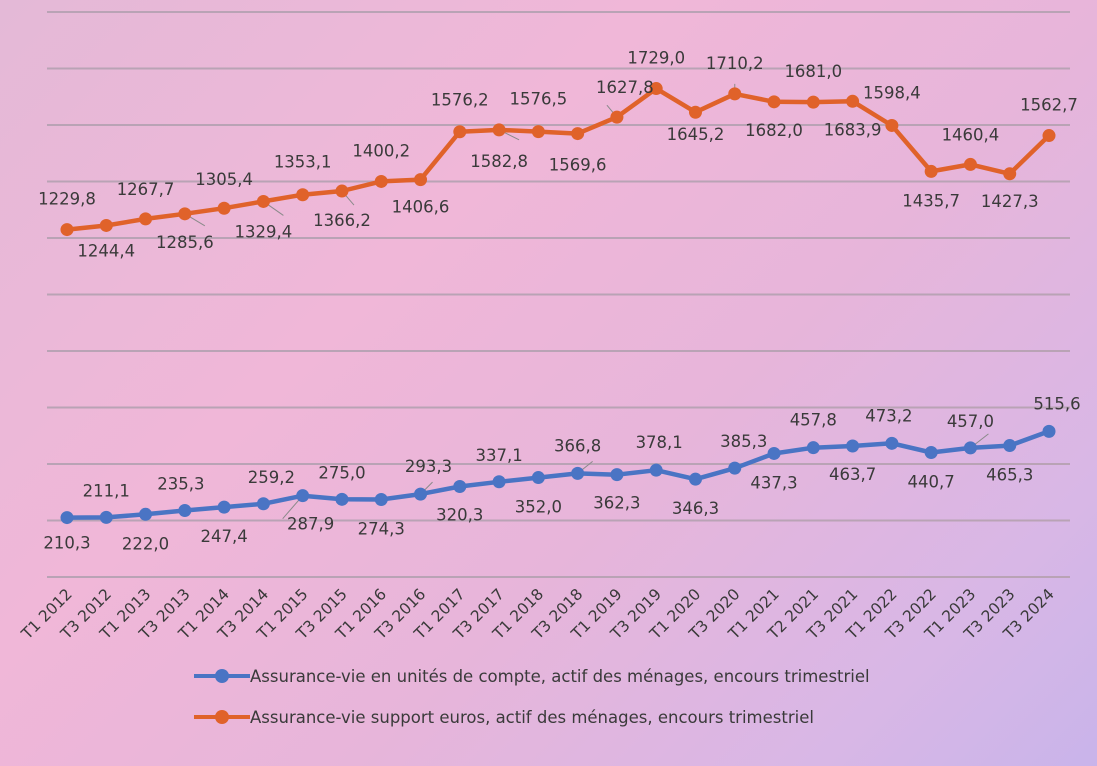 The image size is (1097, 766). I want to click on data-label: 1562,7, so click(1049, 105).